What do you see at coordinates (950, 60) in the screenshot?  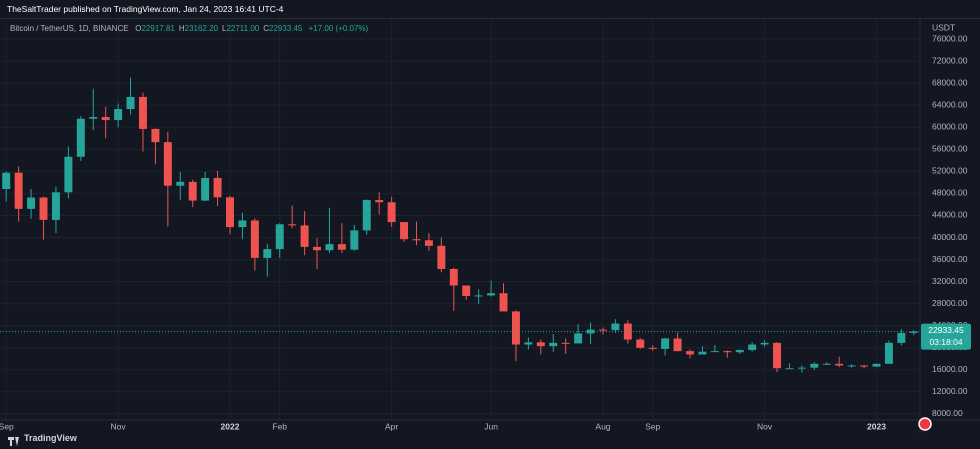 I see `y-tick-label: 72000.00` at bounding box center [950, 60].